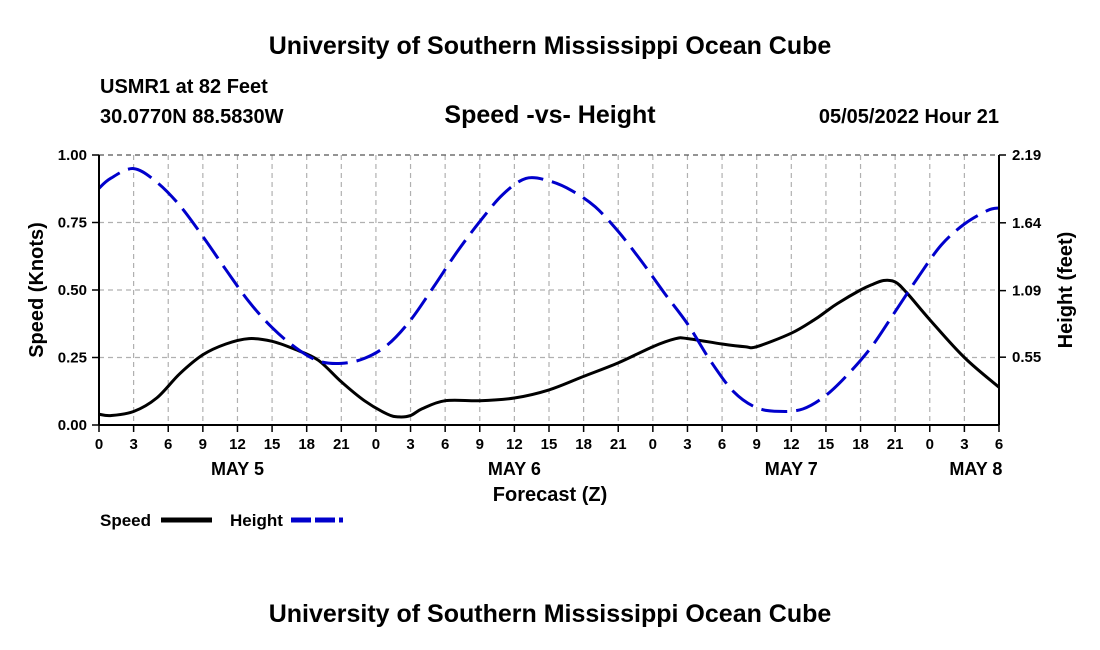 The height and width of the screenshot is (650, 1100). What do you see at coordinates (37, 290) in the screenshot?
I see `y-axis-label: Speed (Knots)` at bounding box center [37, 290].